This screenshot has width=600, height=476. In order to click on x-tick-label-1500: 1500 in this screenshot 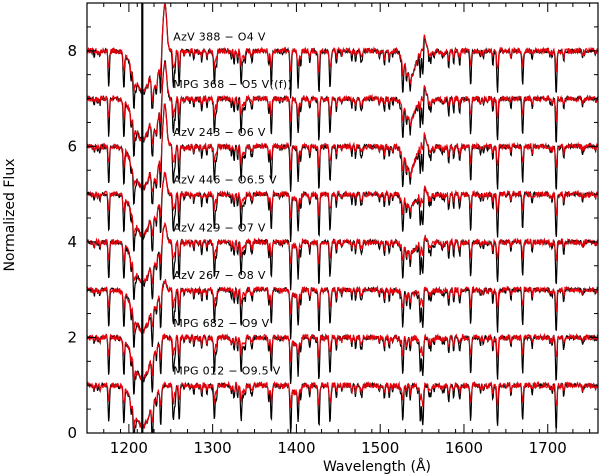, I will do `click(380, 448)`.